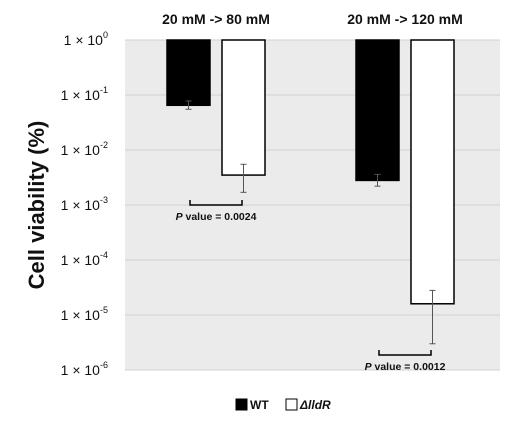 Image resolution: width=510 pixels, height=426 pixels. I want to click on y-tick-label: 1 × 10⁻⁵, so click(84, 314).